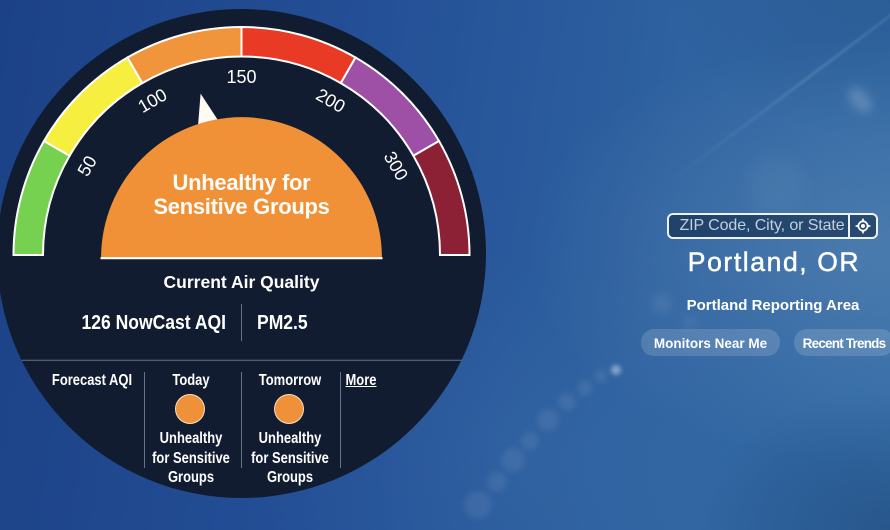  What do you see at coordinates (241, 77) in the screenshot?
I see `svg-text: 150` at bounding box center [241, 77].